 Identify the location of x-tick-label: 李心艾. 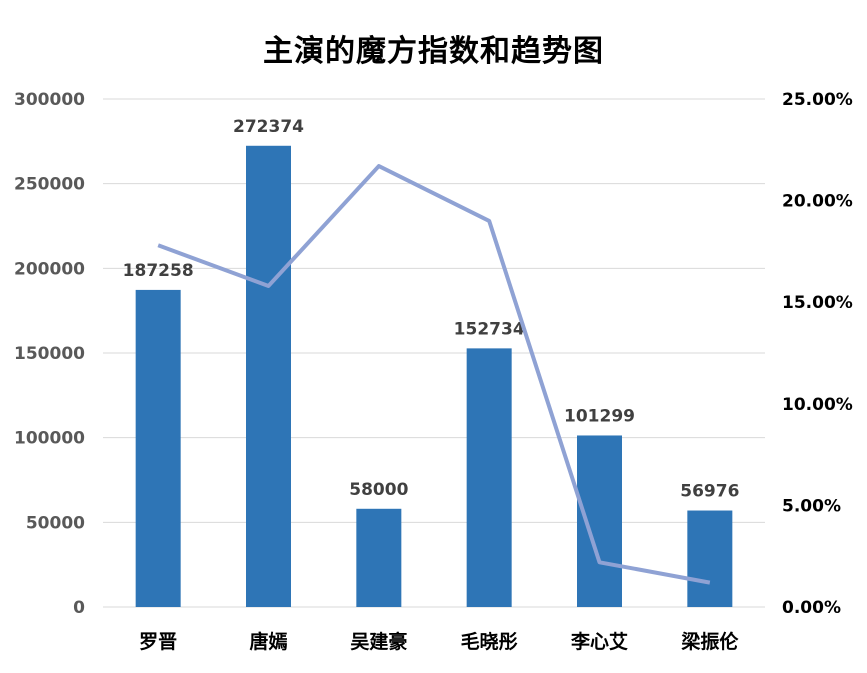
(599, 642).